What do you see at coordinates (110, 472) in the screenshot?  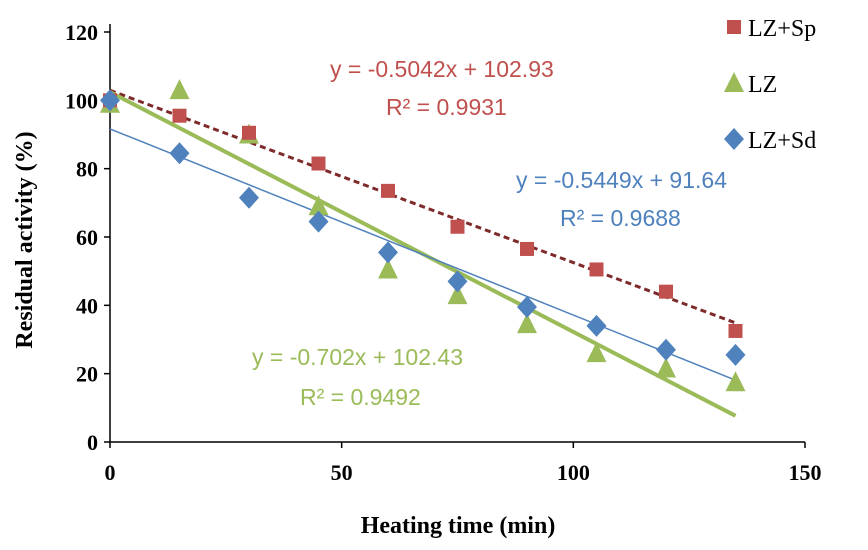 I see `x-tick-label: 0` at bounding box center [110, 472].